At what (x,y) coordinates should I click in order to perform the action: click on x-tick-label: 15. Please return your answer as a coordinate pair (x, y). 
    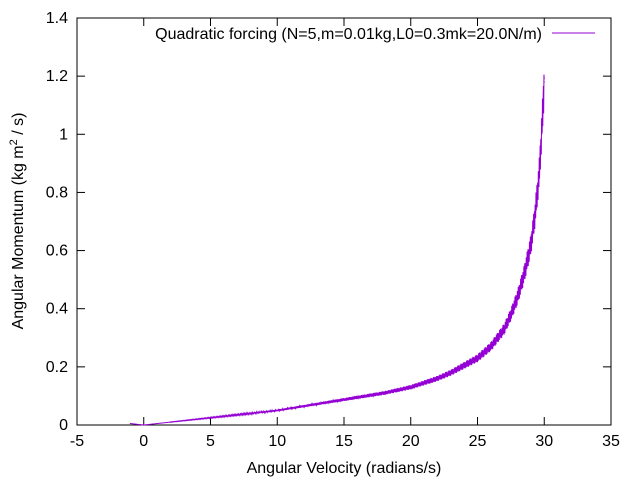
    Looking at the image, I should click on (344, 441).